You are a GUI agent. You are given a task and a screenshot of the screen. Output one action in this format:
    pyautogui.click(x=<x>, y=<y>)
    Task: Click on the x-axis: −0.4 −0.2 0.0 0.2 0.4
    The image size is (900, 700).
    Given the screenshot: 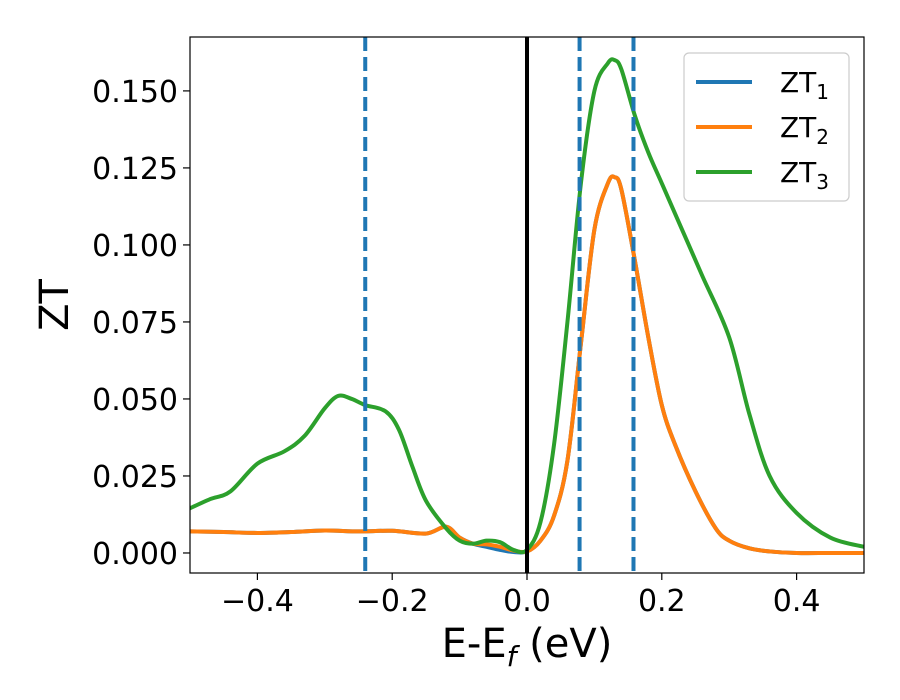 What is the action you would take?
    pyautogui.click(x=520, y=596)
    